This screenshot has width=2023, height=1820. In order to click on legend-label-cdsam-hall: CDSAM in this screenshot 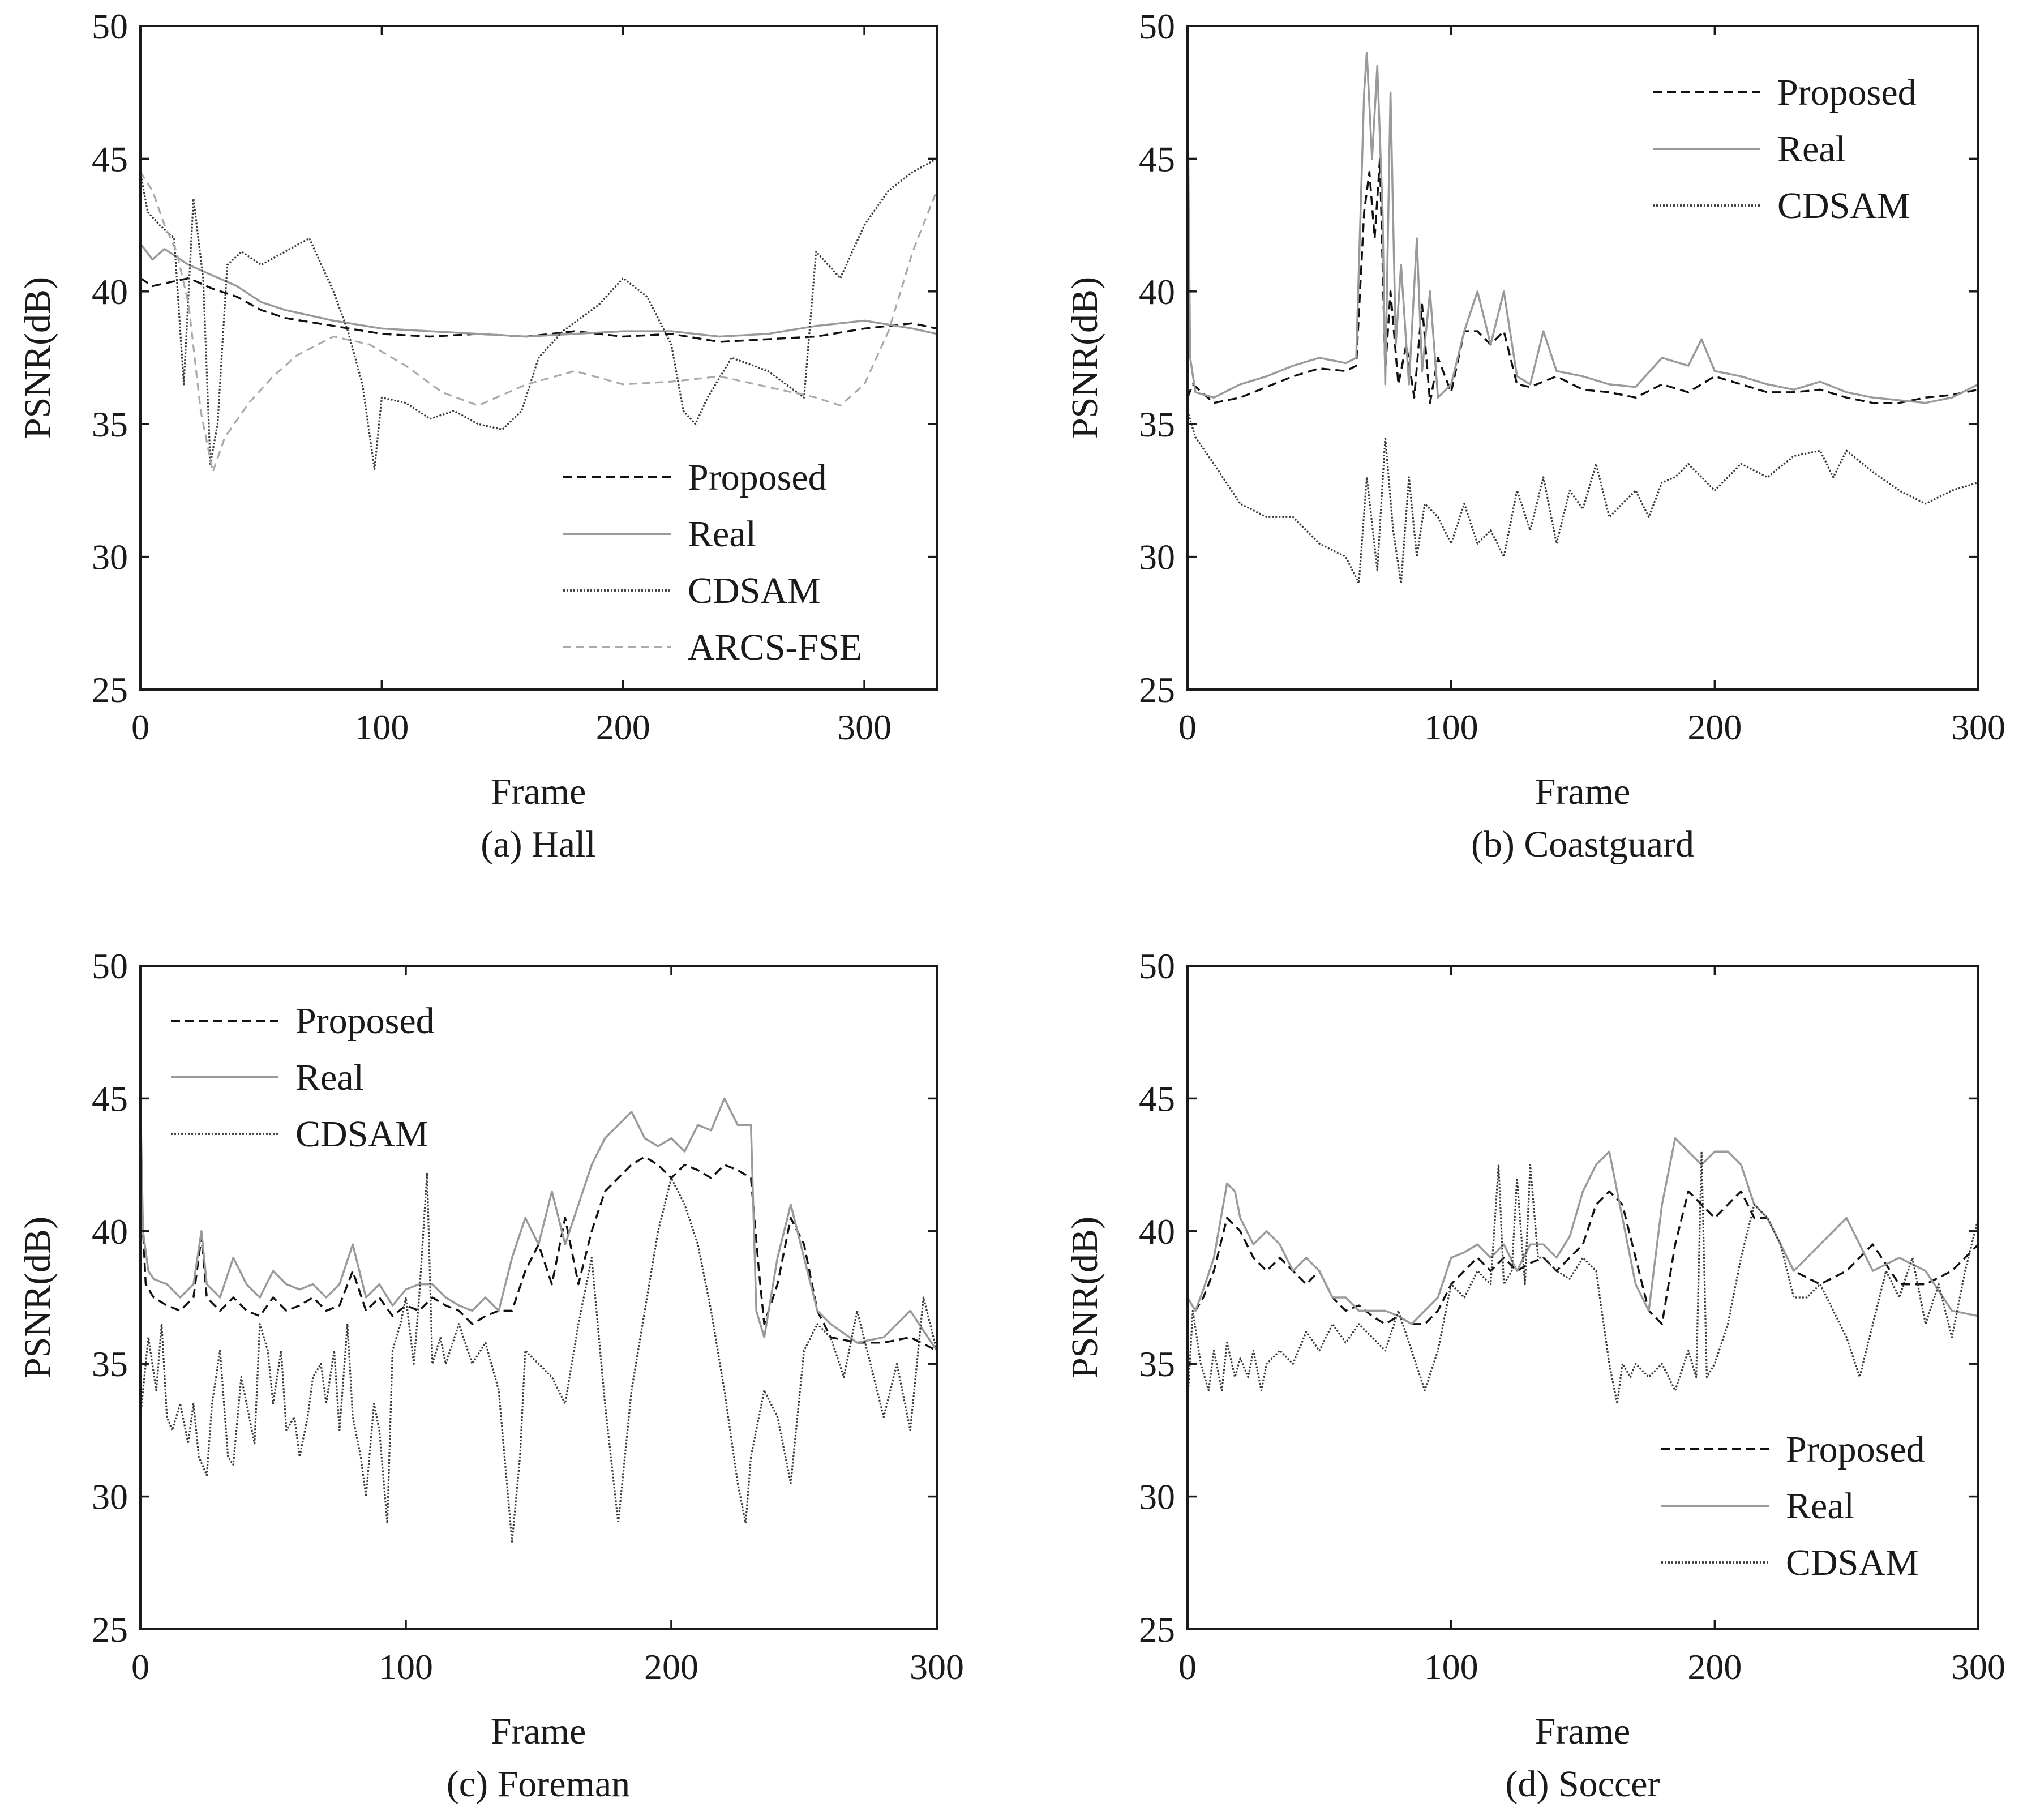, I will do `click(754, 590)`.